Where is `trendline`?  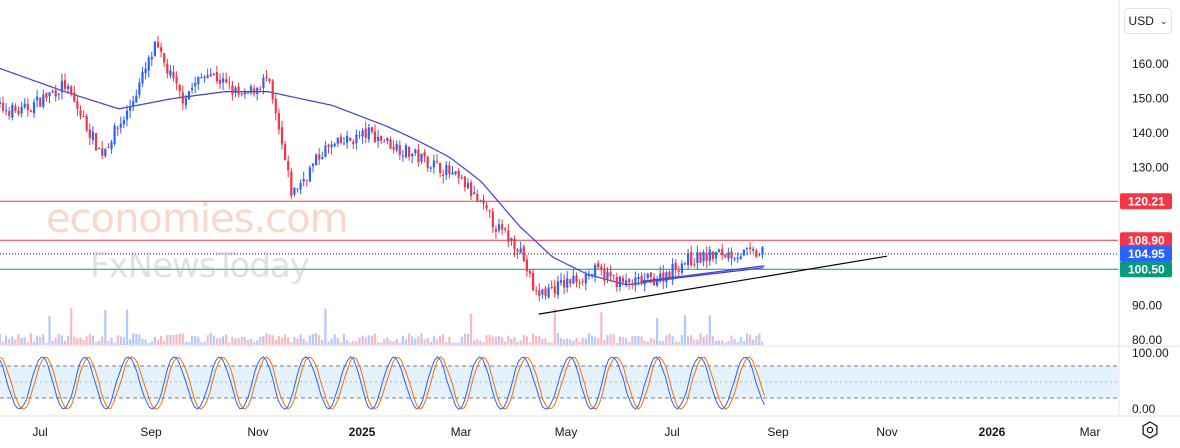 trendline is located at coordinates (713, 285).